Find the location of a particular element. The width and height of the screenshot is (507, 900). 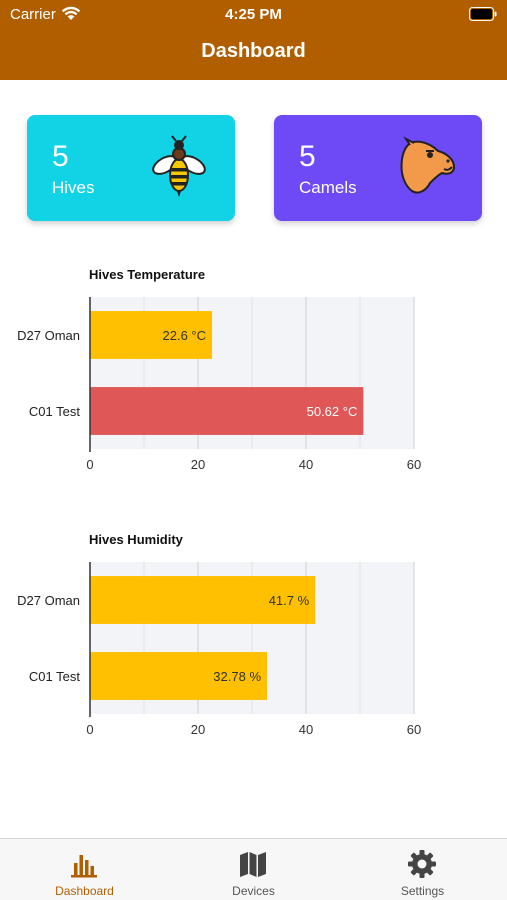

hives-count: 5 is located at coordinates (60, 156).